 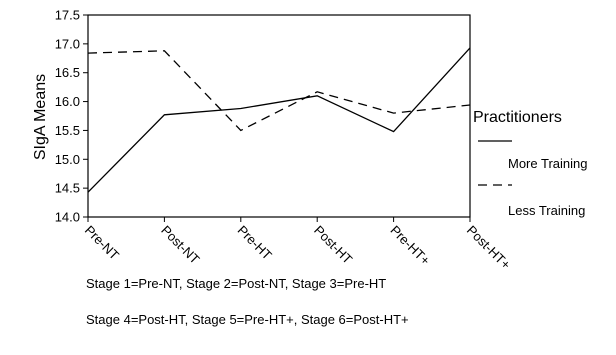 I want to click on y-tick-label: 15.0, so click(x=67, y=159).